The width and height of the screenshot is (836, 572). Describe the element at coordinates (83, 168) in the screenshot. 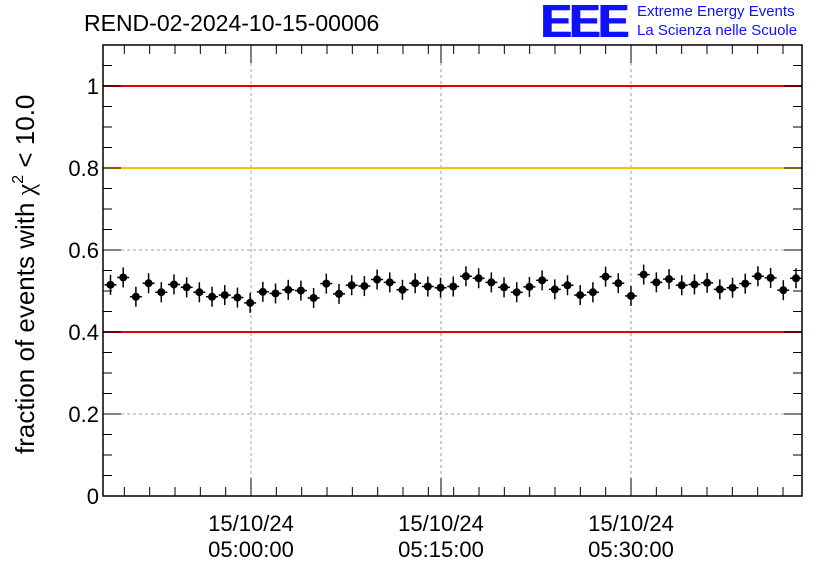

I see `y-tick-label: 0.8` at that location.